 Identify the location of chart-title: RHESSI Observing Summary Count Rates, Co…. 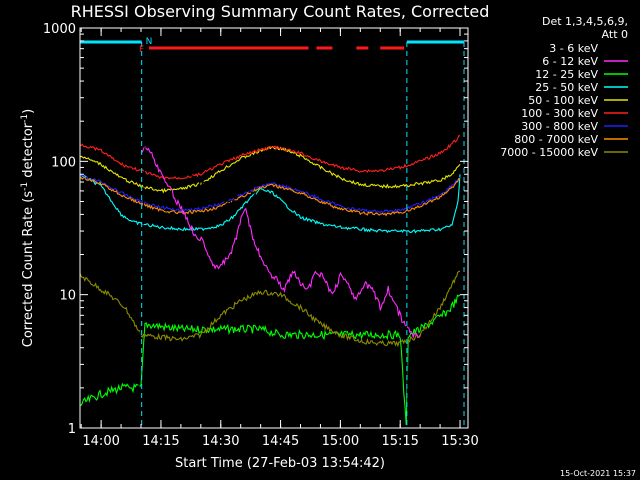
(280, 11).